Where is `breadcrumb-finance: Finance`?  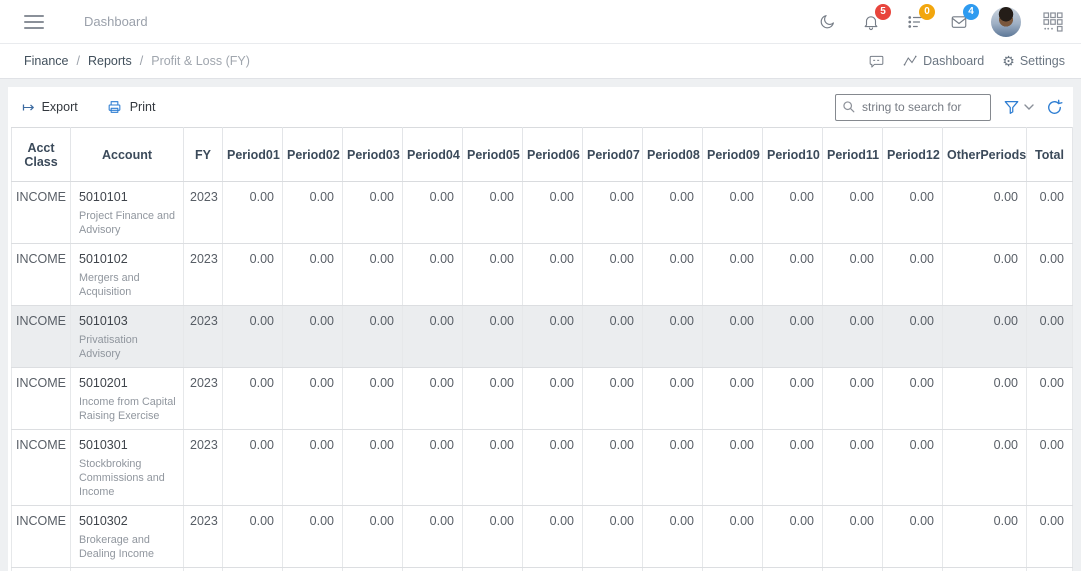
breadcrumb-finance: Finance is located at coordinates (46, 61).